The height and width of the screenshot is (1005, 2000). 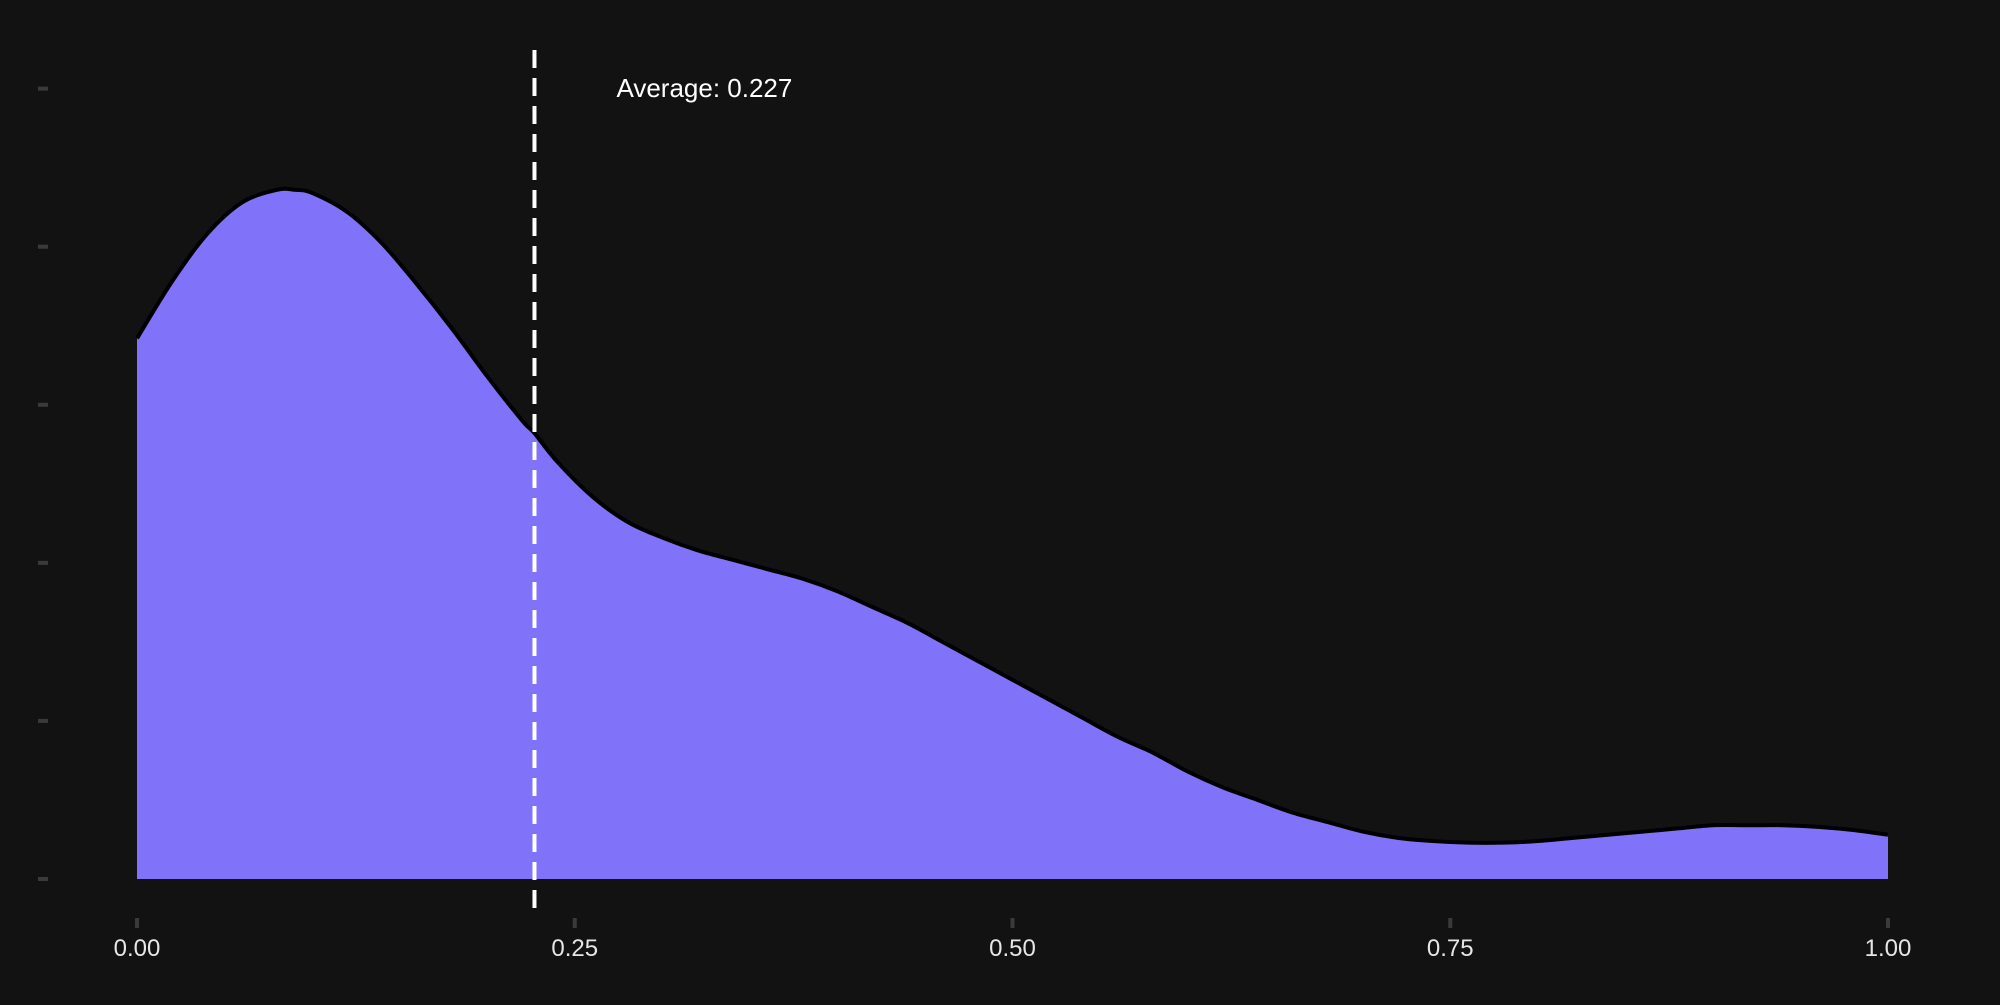 What do you see at coordinates (1012, 948) in the screenshot?
I see `x-tick-label: 0.50` at bounding box center [1012, 948].